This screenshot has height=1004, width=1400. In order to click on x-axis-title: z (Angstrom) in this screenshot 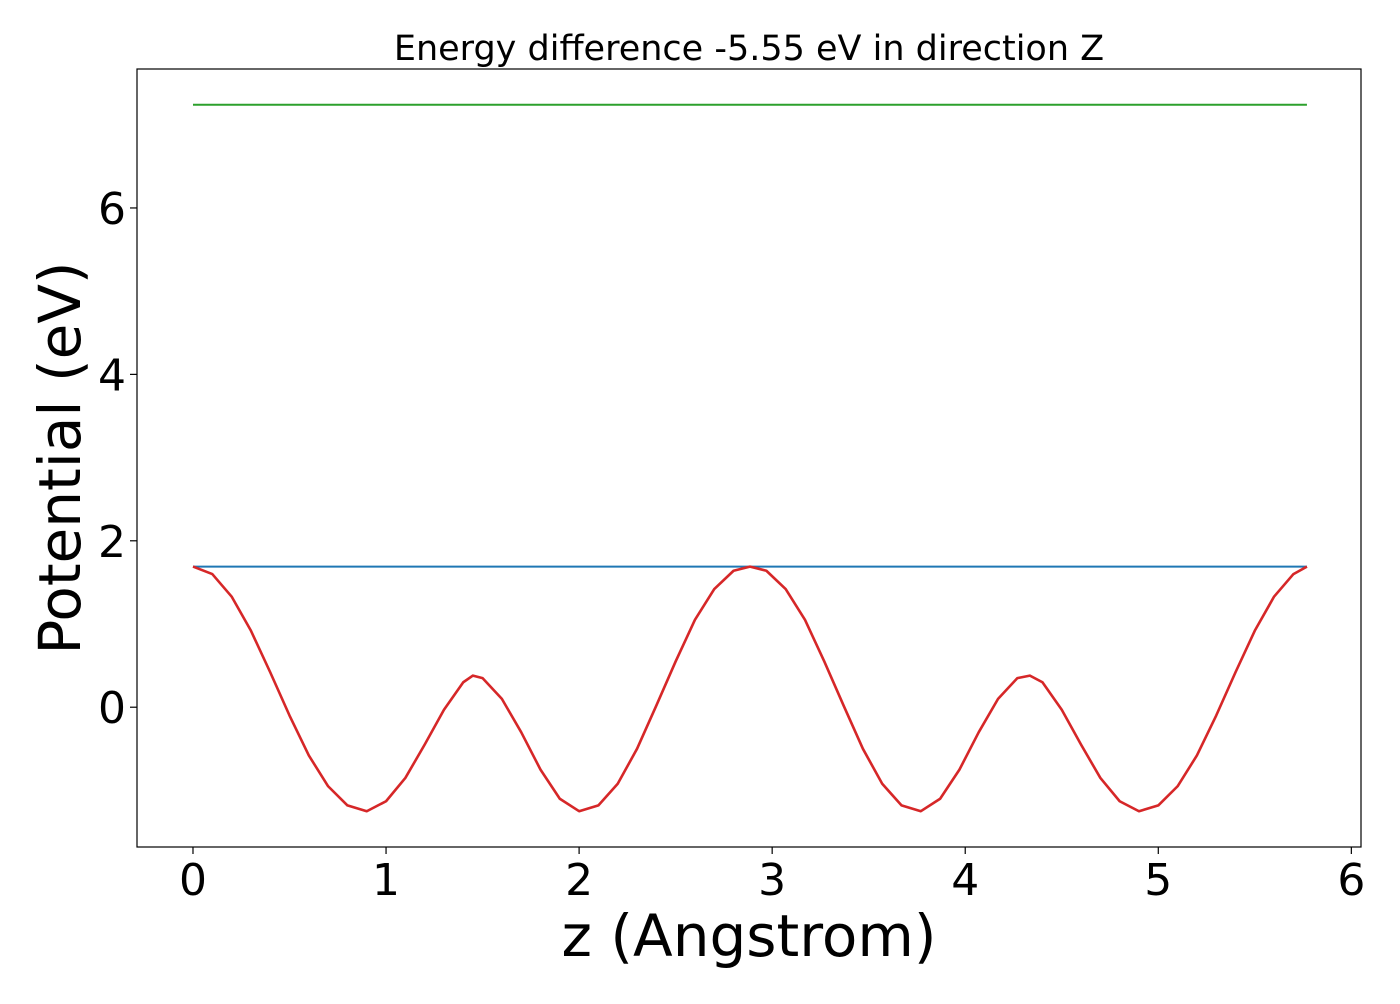, I will do `click(749, 936)`.